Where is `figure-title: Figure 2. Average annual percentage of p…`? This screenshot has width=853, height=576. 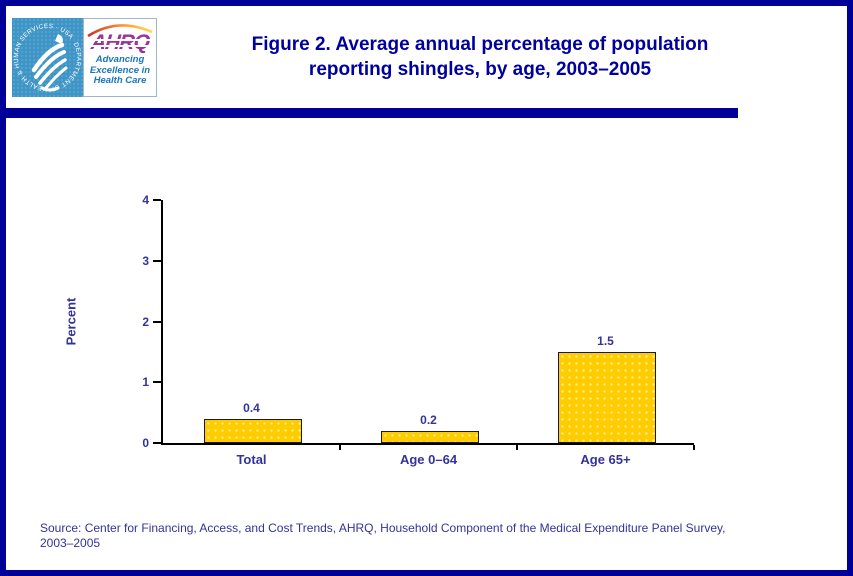 figure-title: Figure 2. Average annual percentage of p… is located at coordinates (480, 57).